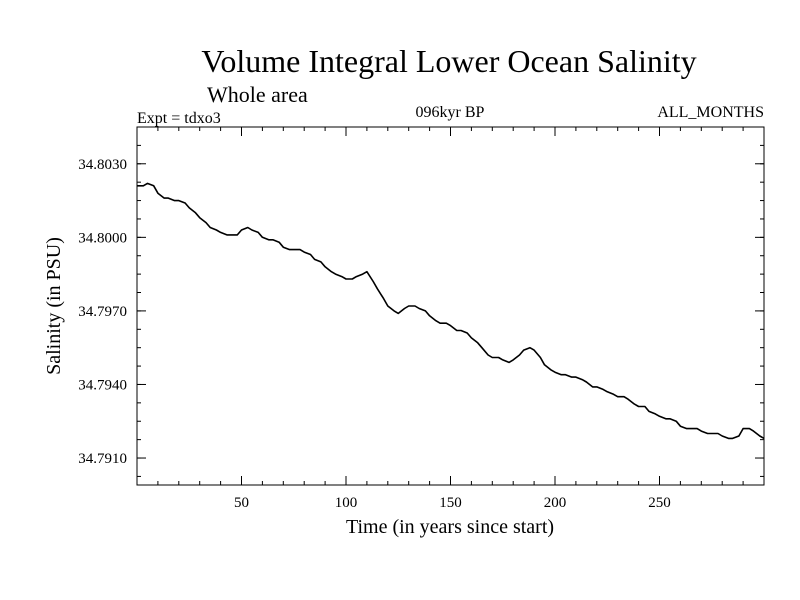 This screenshot has height=600, width=800. I want to click on chart-title: Volume Integral Lower Ocean Salinity, so click(448, 61).